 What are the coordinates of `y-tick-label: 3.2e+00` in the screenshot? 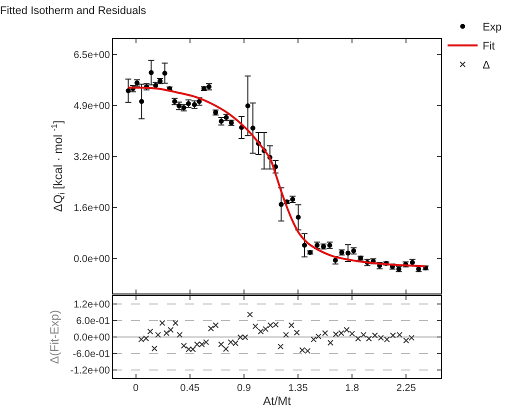 It's located at (92, 158).